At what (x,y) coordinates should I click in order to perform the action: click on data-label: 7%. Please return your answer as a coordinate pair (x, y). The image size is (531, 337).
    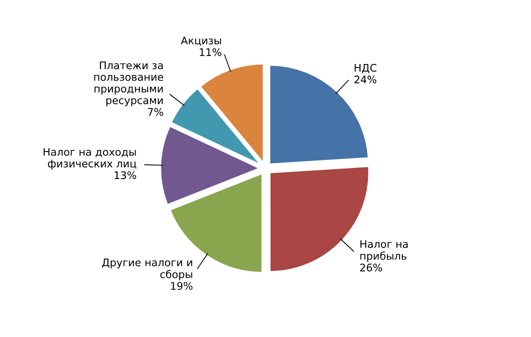
    Looking at the image, I should click on (156, 112).